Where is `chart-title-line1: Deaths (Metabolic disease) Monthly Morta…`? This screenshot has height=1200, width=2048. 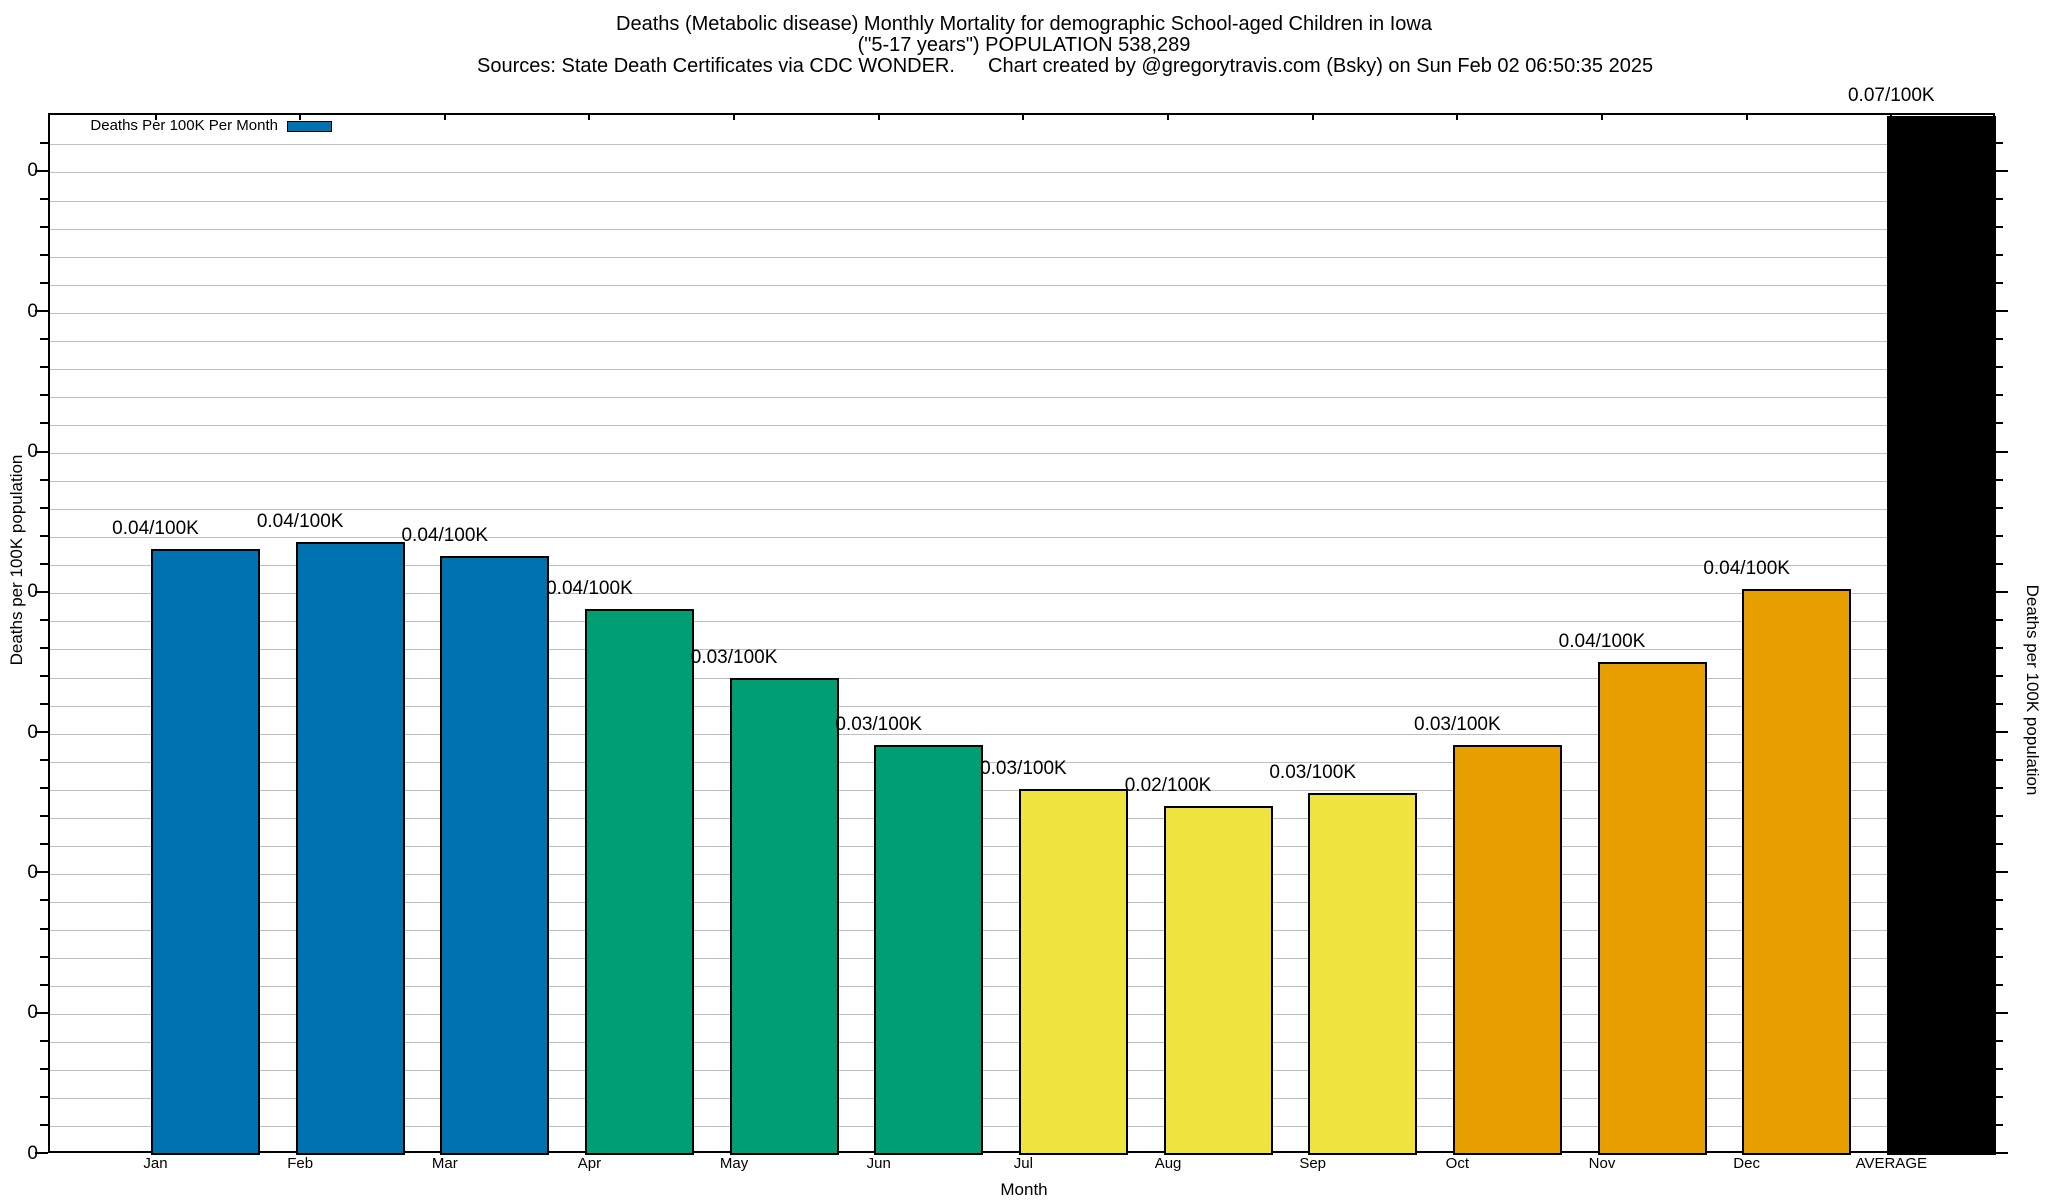 chart-title-line1: Deaths (Metabolic disease) Monthly Morta… is located at coordinates (1024, 24).